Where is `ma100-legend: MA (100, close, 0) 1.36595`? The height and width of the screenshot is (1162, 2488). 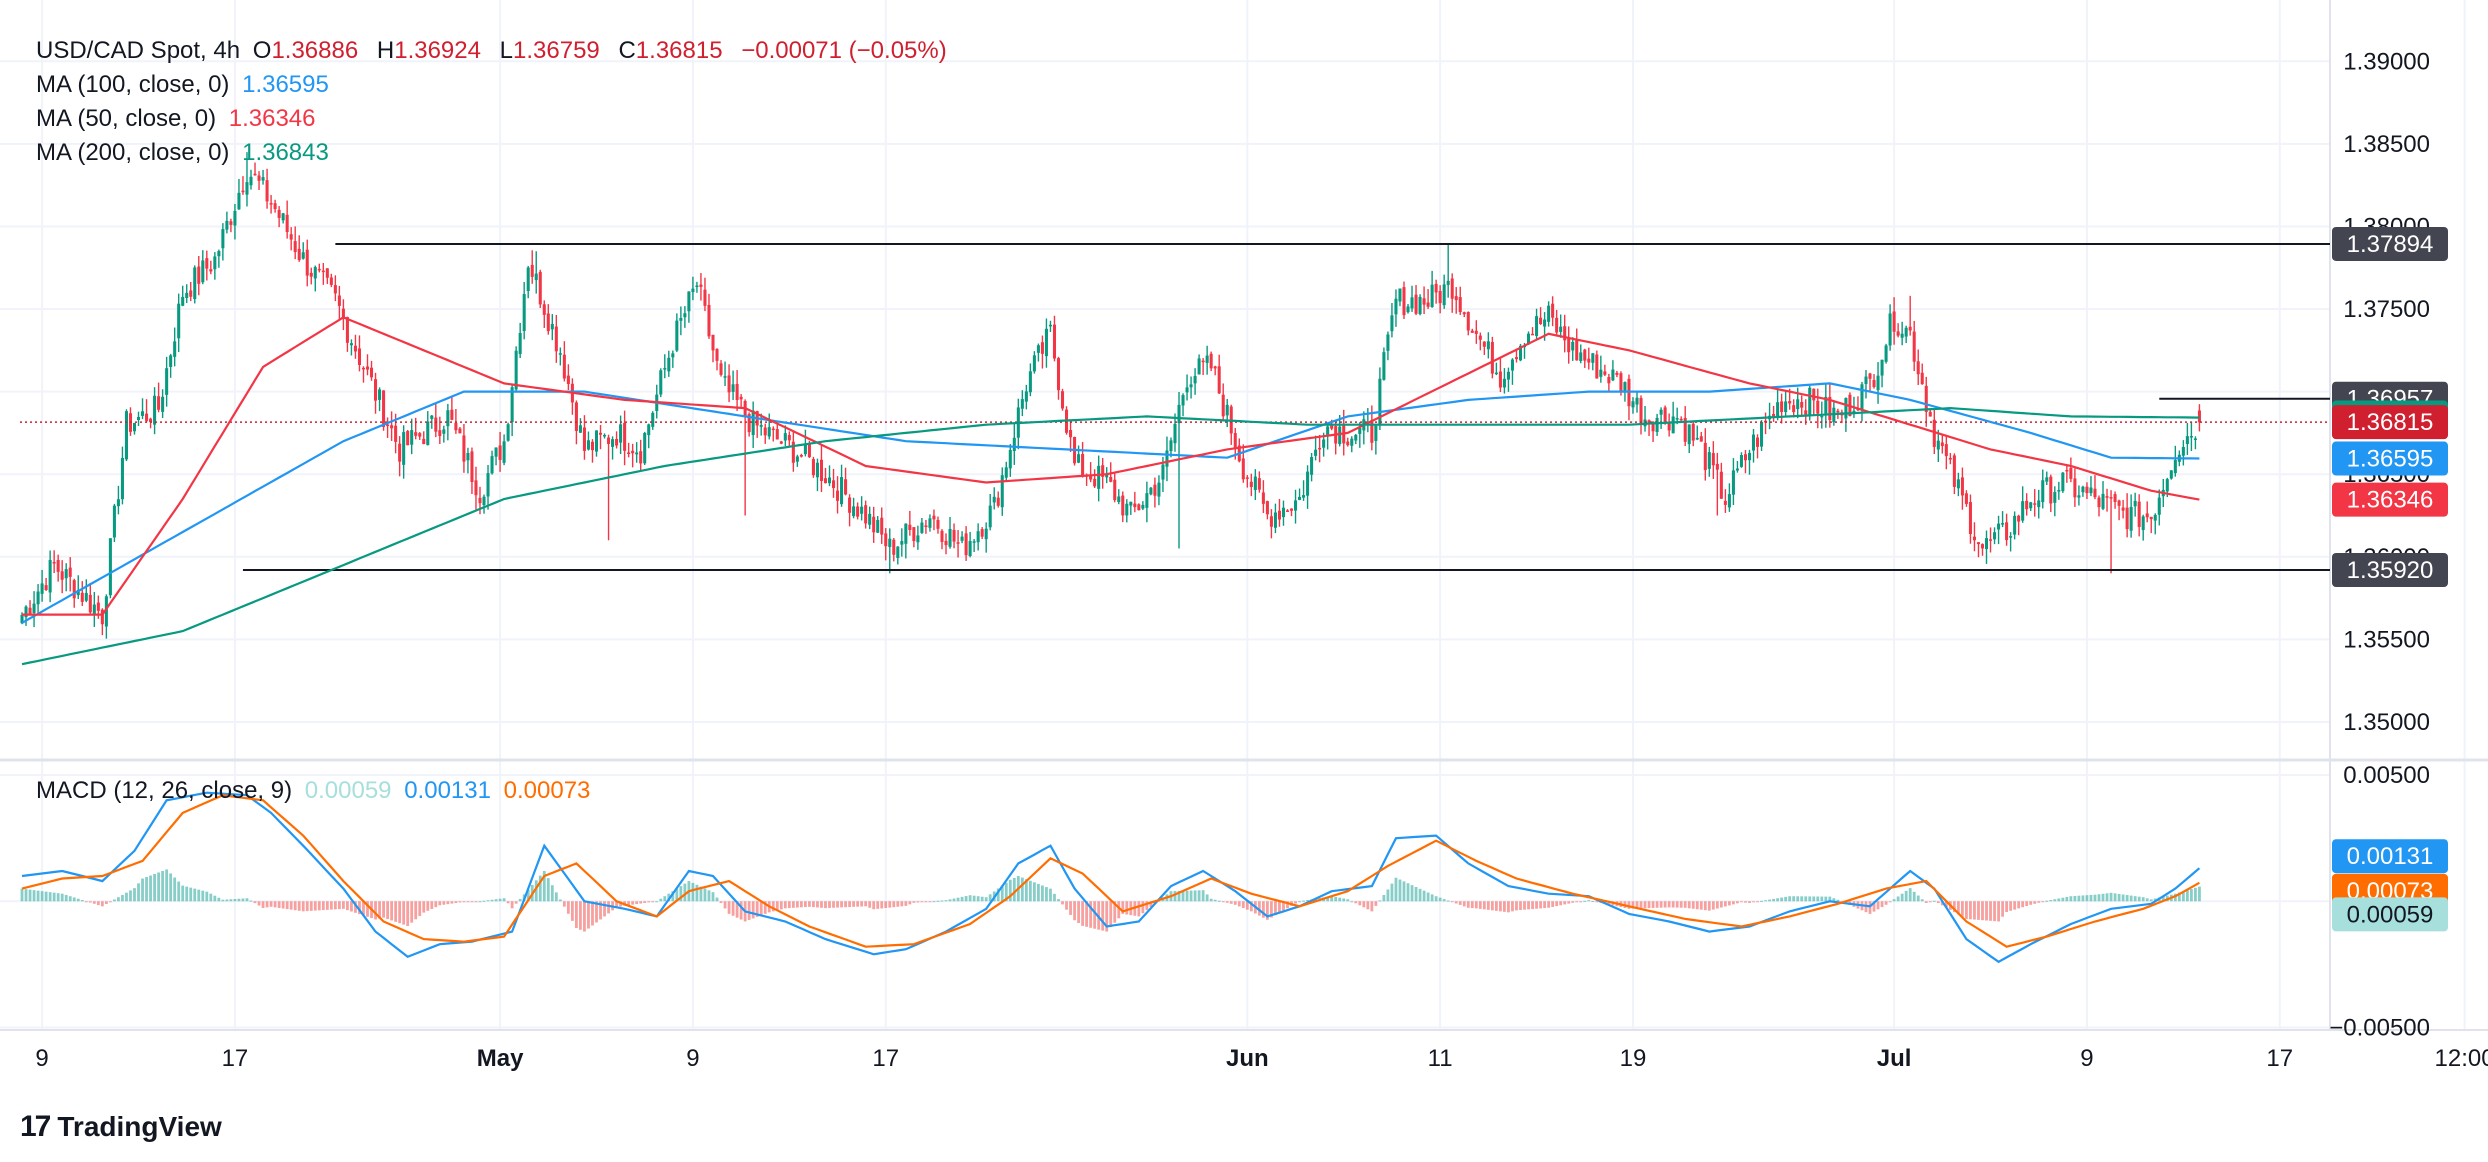 ma100-legend: MA (100, close, 0) 1.36595 is located at coordinates (185, 85).